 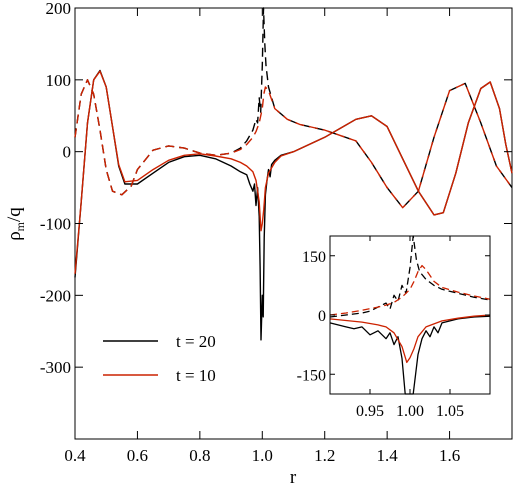 What do you see at coordinates (449, 455) in the screenshot?
I see `main-x-tick-label: 1.6` at bounding box center [449, 455].